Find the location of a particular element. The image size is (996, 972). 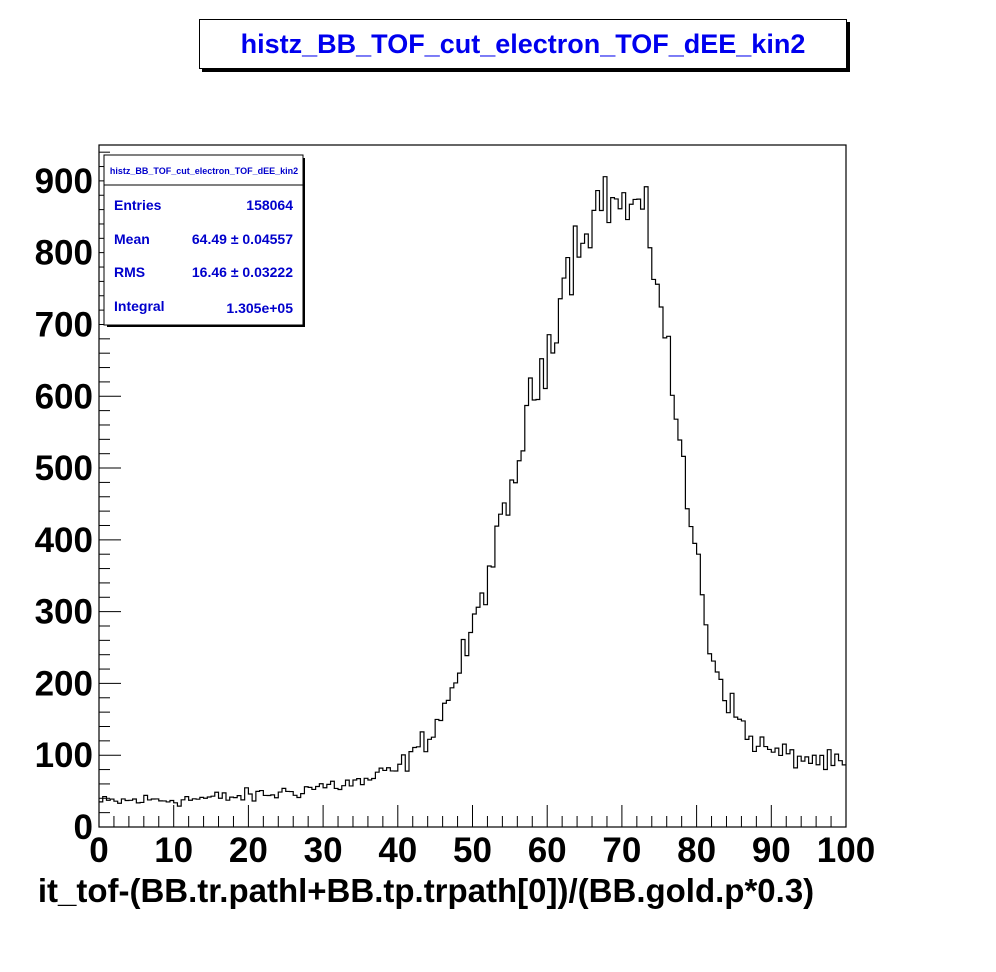

stats-box-frame is located at coordinates (203, 240).